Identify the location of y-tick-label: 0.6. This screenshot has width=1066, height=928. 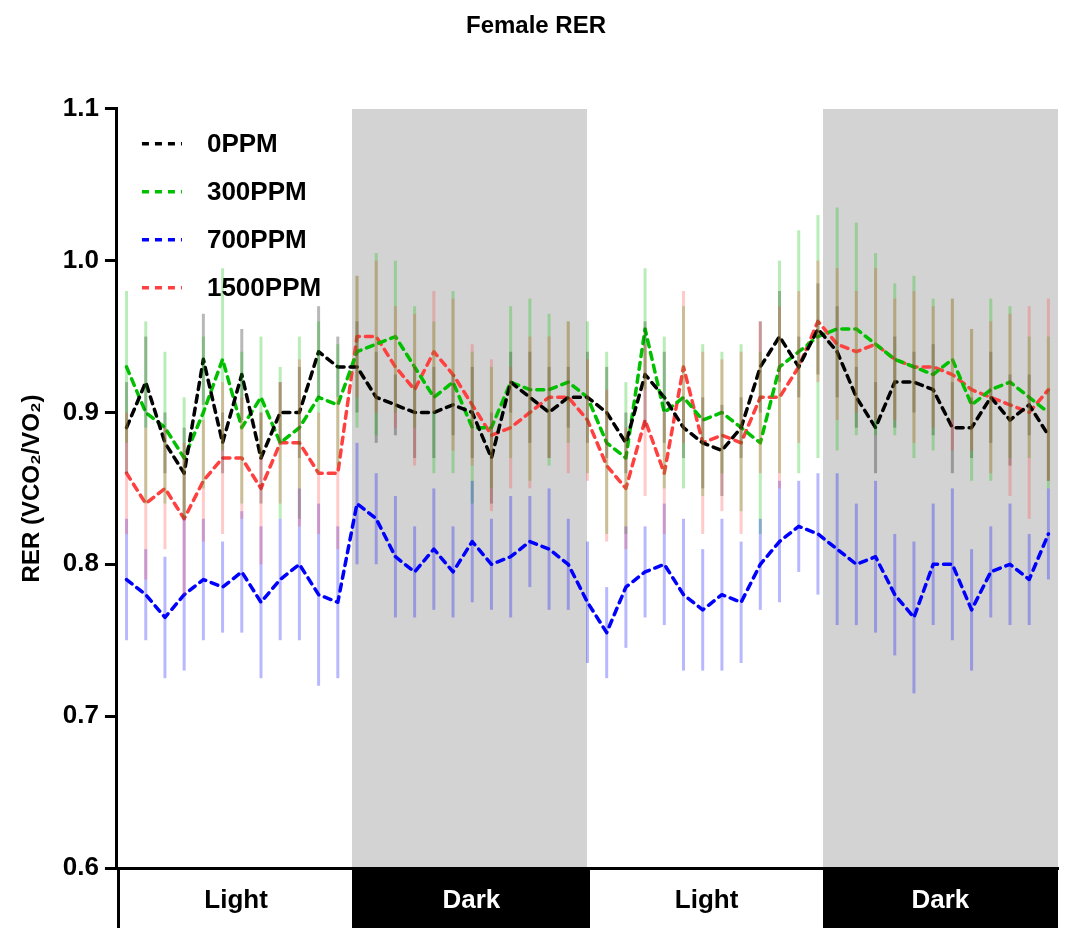
(80, 866).